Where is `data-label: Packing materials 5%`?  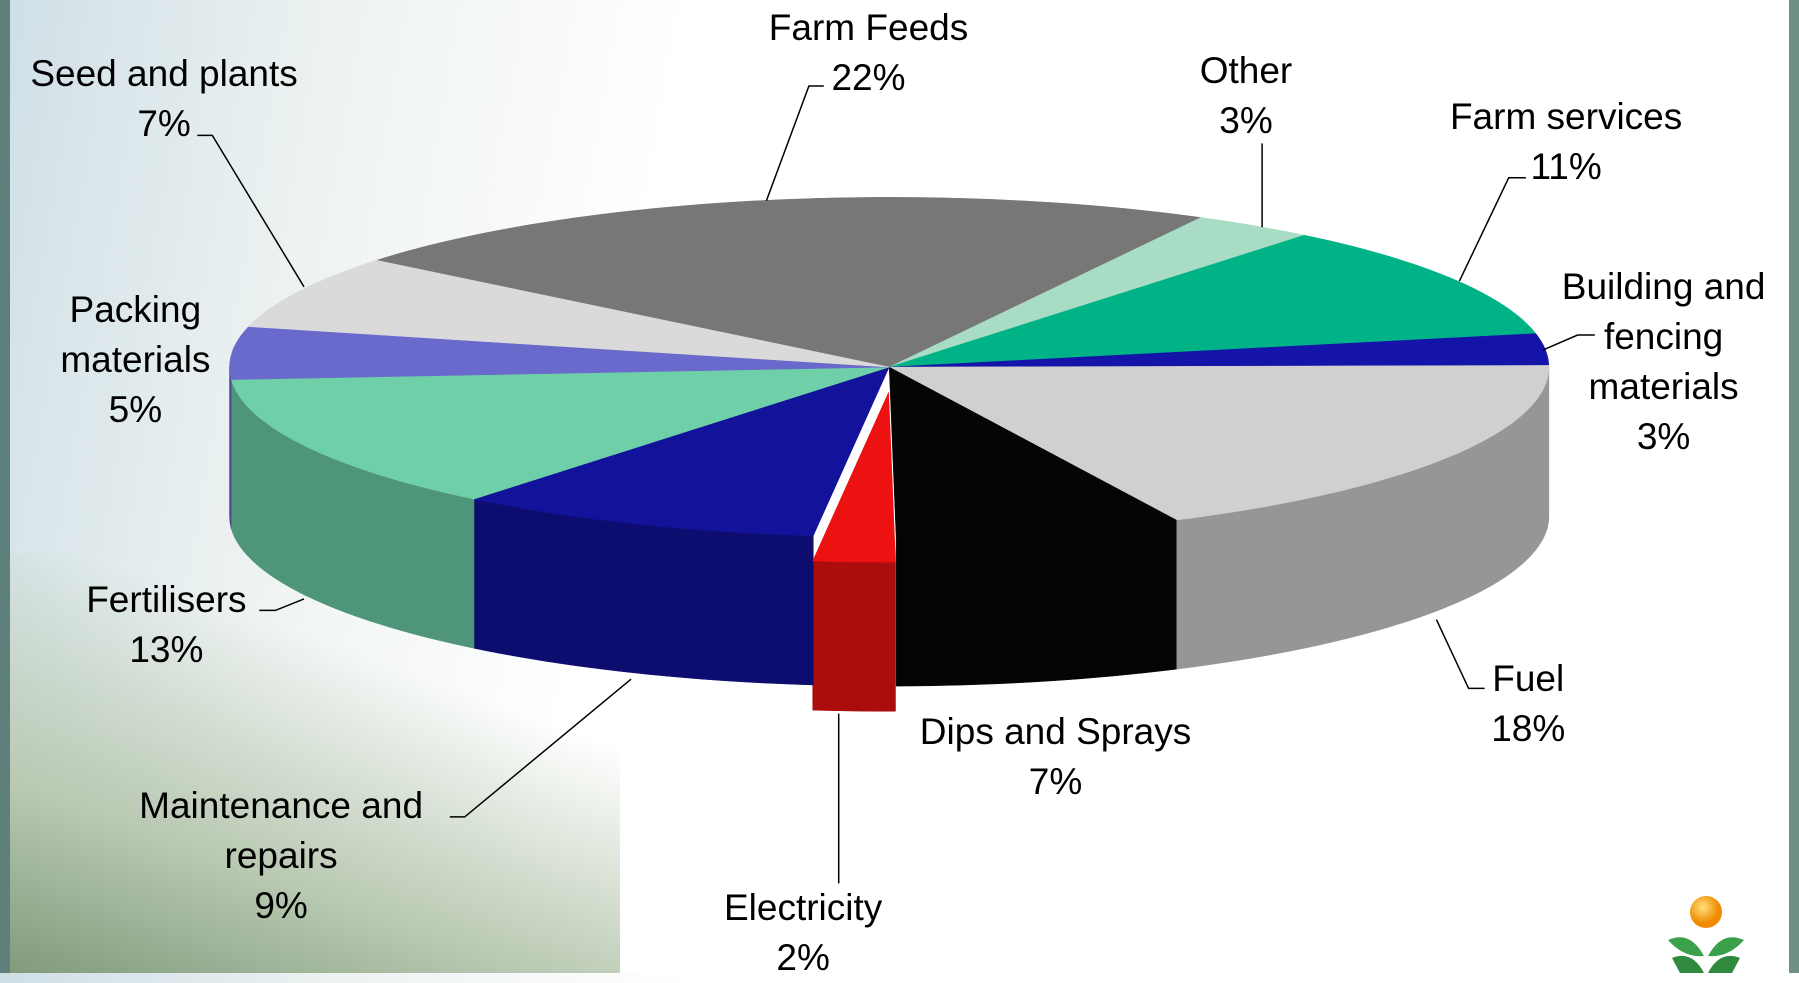 data-label: Packing materials 5% is located at coordinates (135, 360).